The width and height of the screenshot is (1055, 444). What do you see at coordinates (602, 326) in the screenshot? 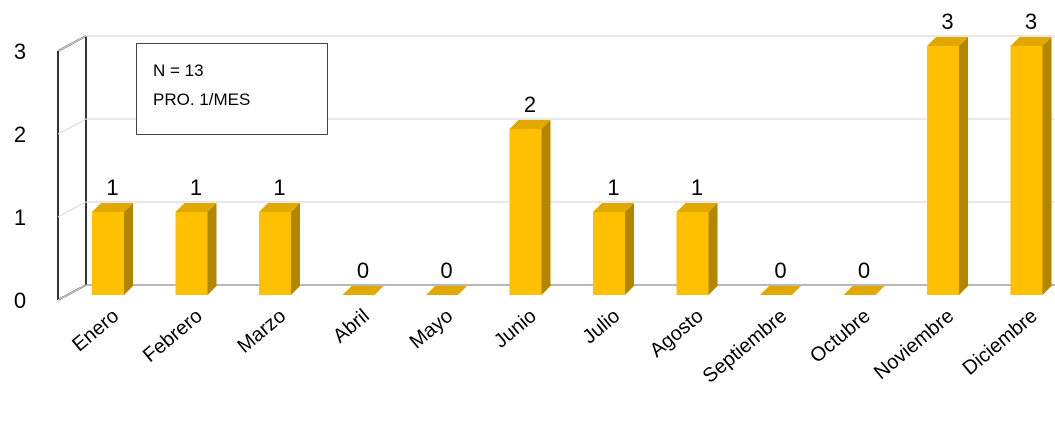
I see `x-tick-label: Julio` at bounding box center [602, 326].